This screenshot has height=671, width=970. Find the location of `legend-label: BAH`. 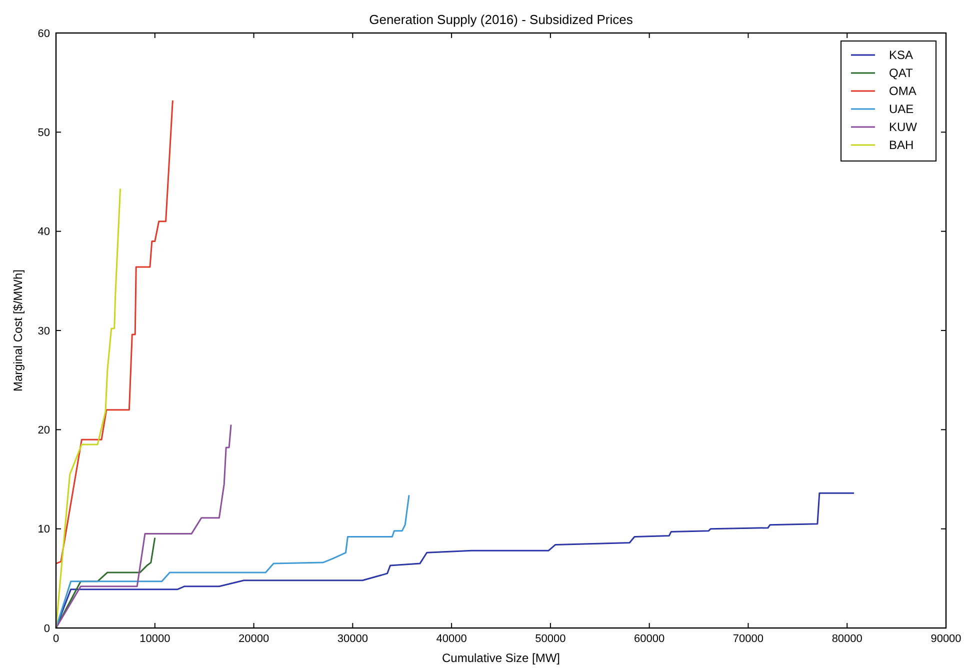

legend-label: BAH is located at coordinates (901, 145).